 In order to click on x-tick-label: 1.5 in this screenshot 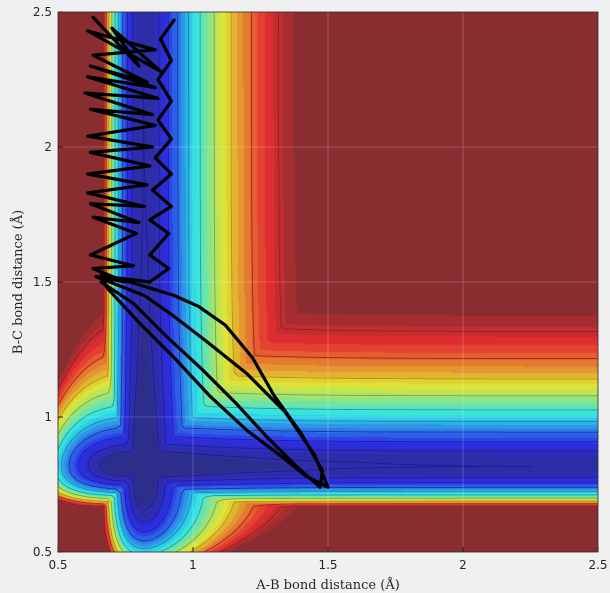, I will do `click(327, 565)`.